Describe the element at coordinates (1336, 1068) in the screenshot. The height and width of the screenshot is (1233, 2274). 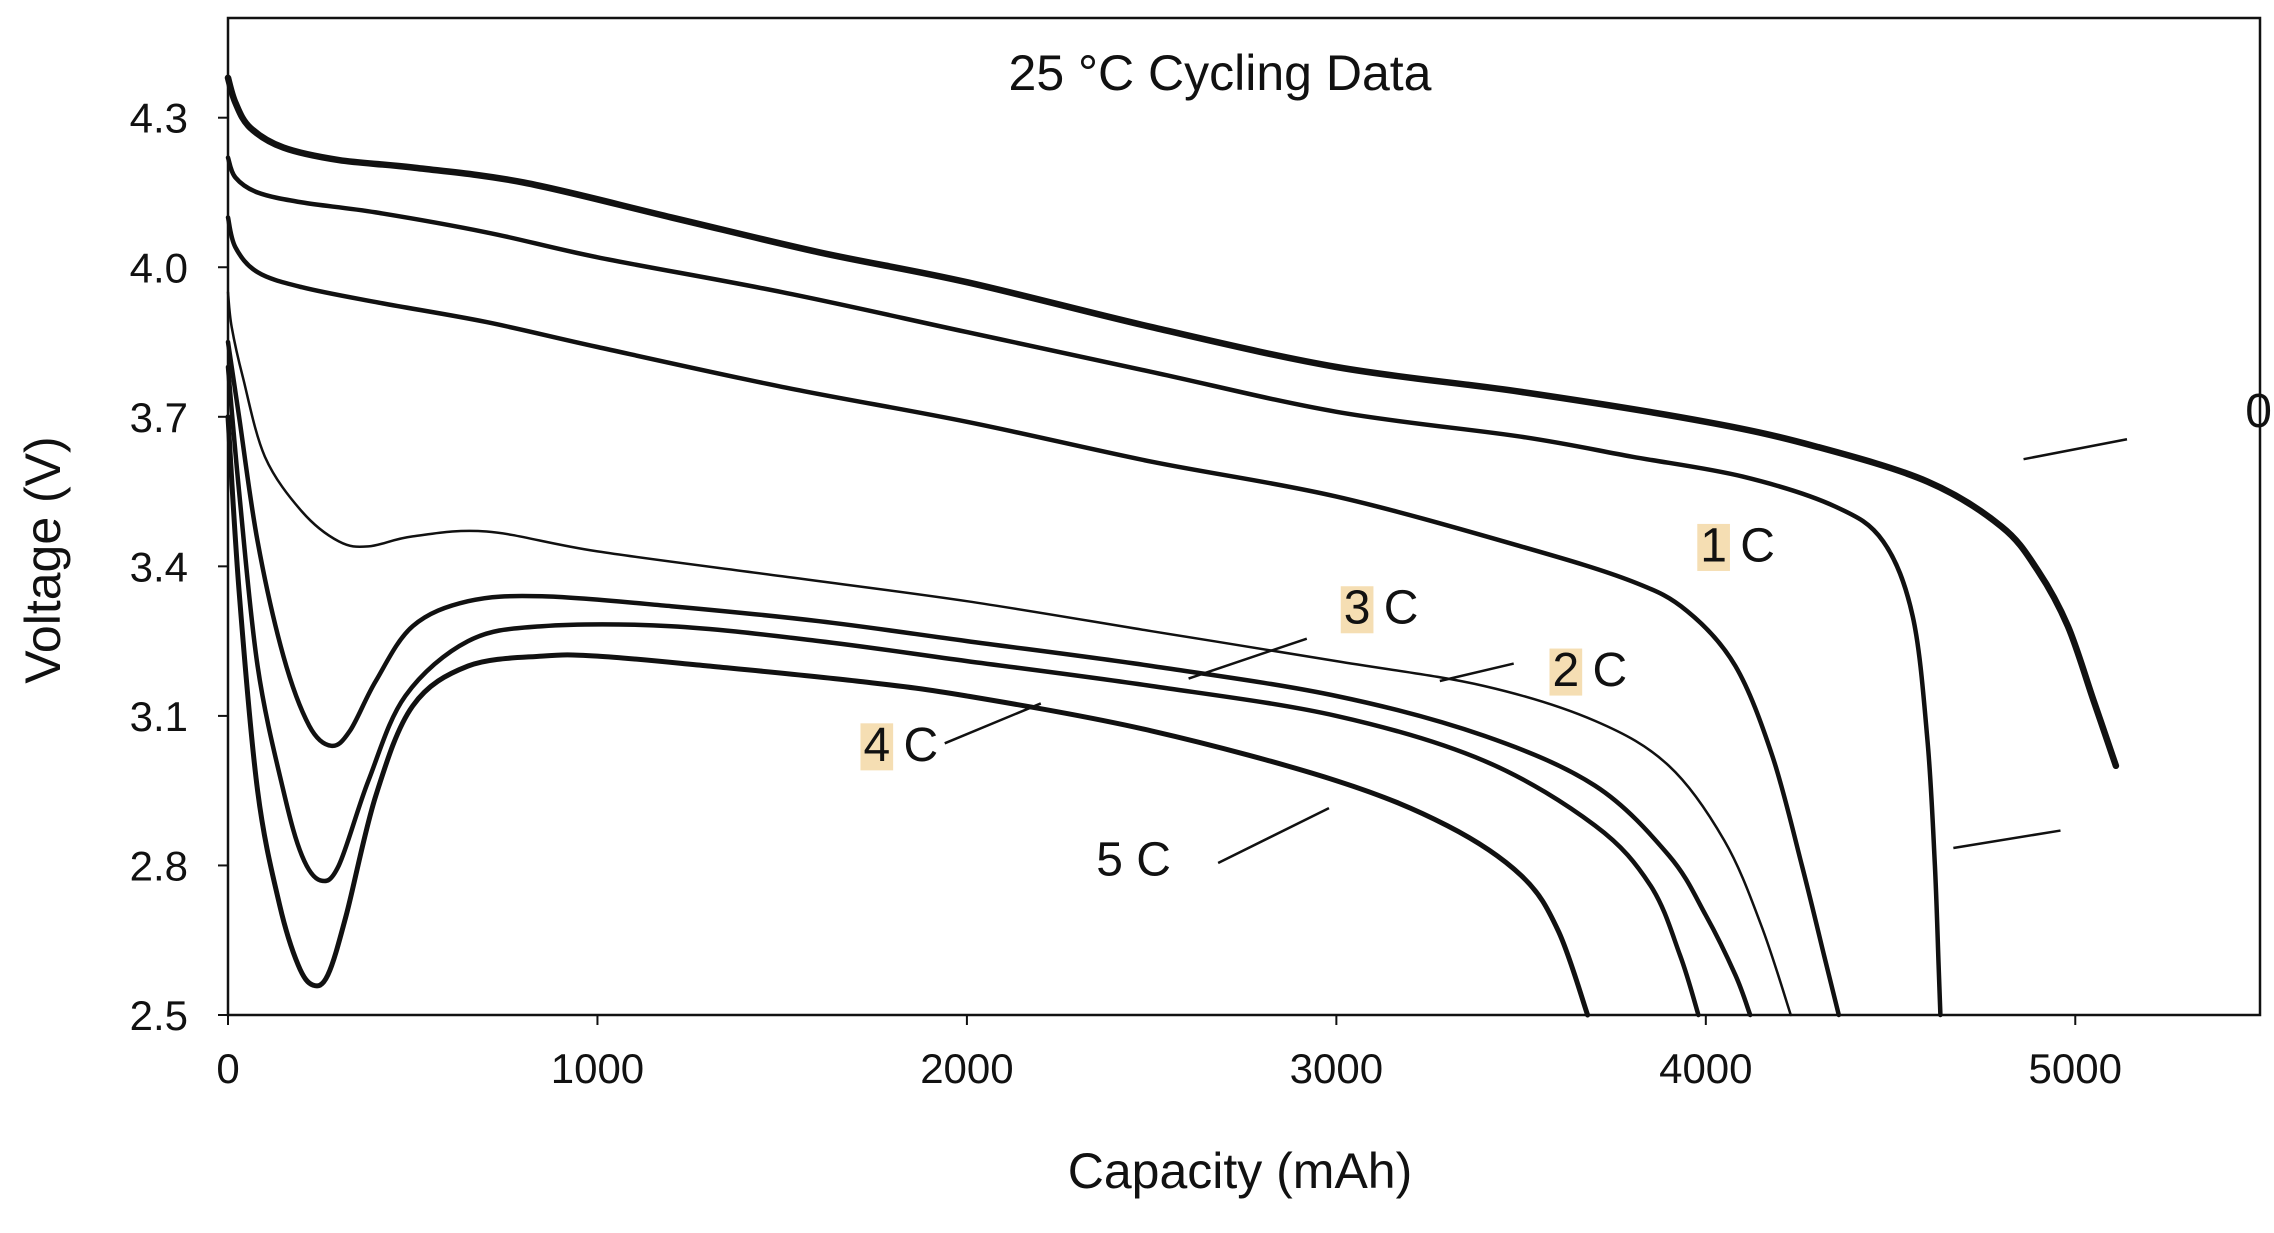
I see `x-tick-label: 3000` at that location.